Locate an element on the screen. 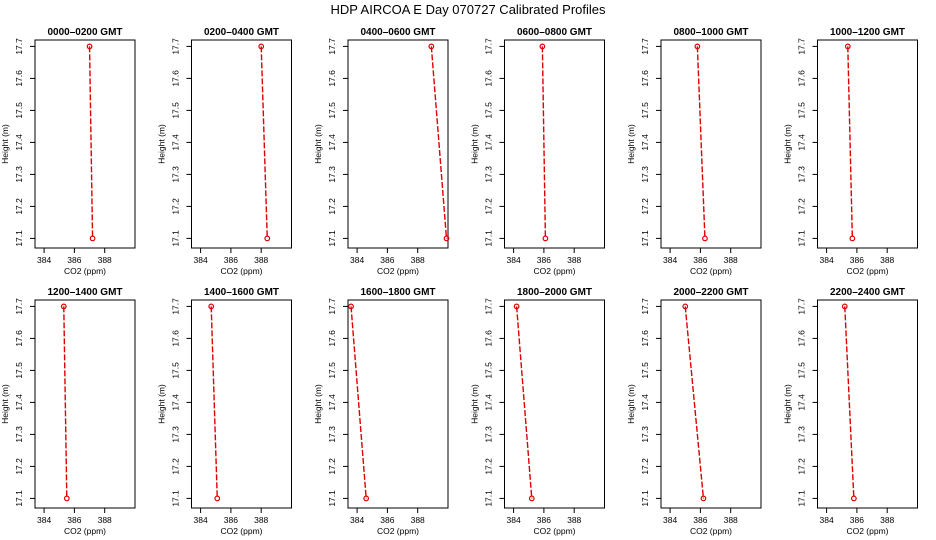 Image resolution: width=936 pixels, height=540 pixels. panel-title: 1400–1600 GMT is located at coordinates (241, 292).